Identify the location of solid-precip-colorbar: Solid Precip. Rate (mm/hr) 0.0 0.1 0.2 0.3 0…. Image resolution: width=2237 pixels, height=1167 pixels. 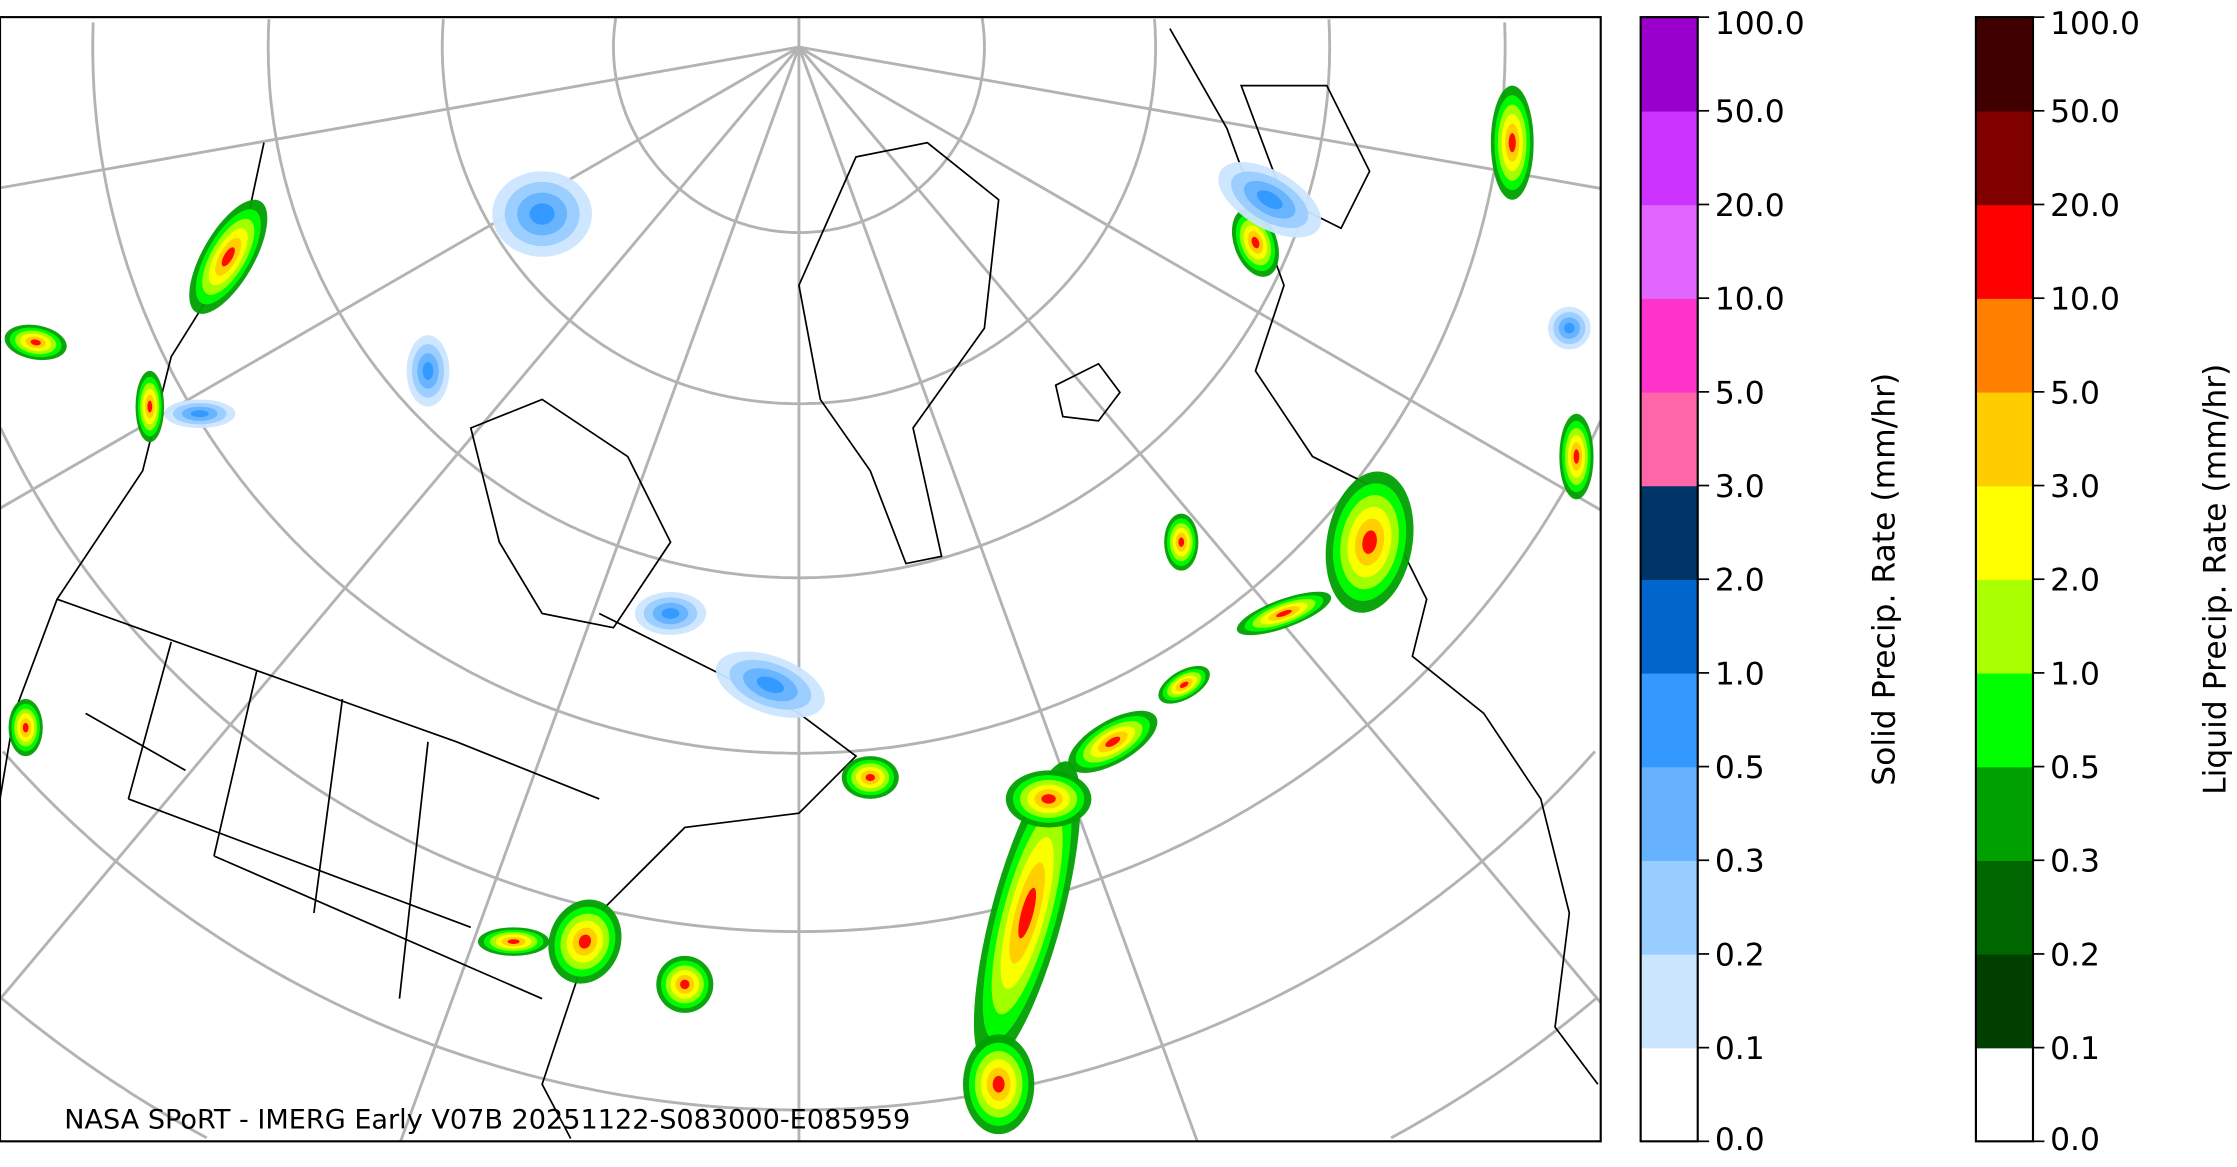
(1771, 582).